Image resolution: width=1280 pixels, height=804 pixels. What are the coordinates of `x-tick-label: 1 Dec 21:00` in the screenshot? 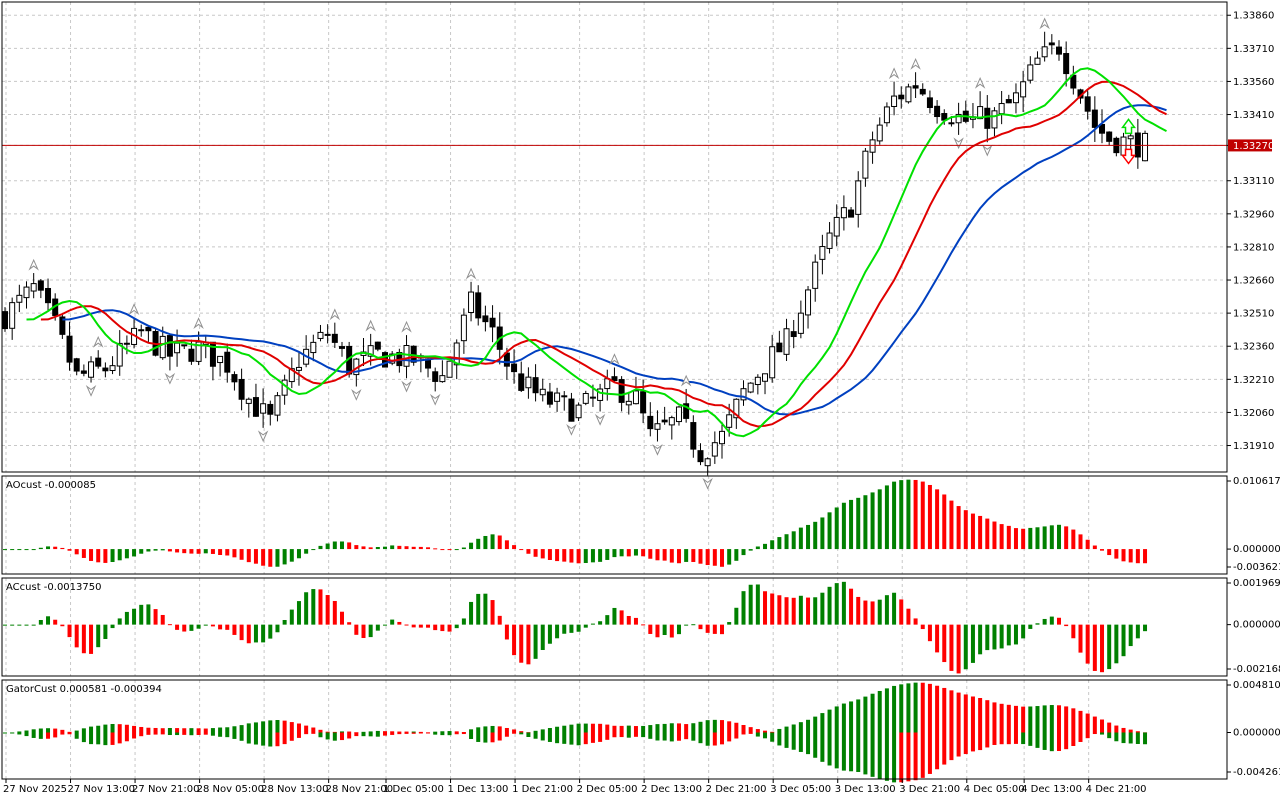 It's located at (542, 789).